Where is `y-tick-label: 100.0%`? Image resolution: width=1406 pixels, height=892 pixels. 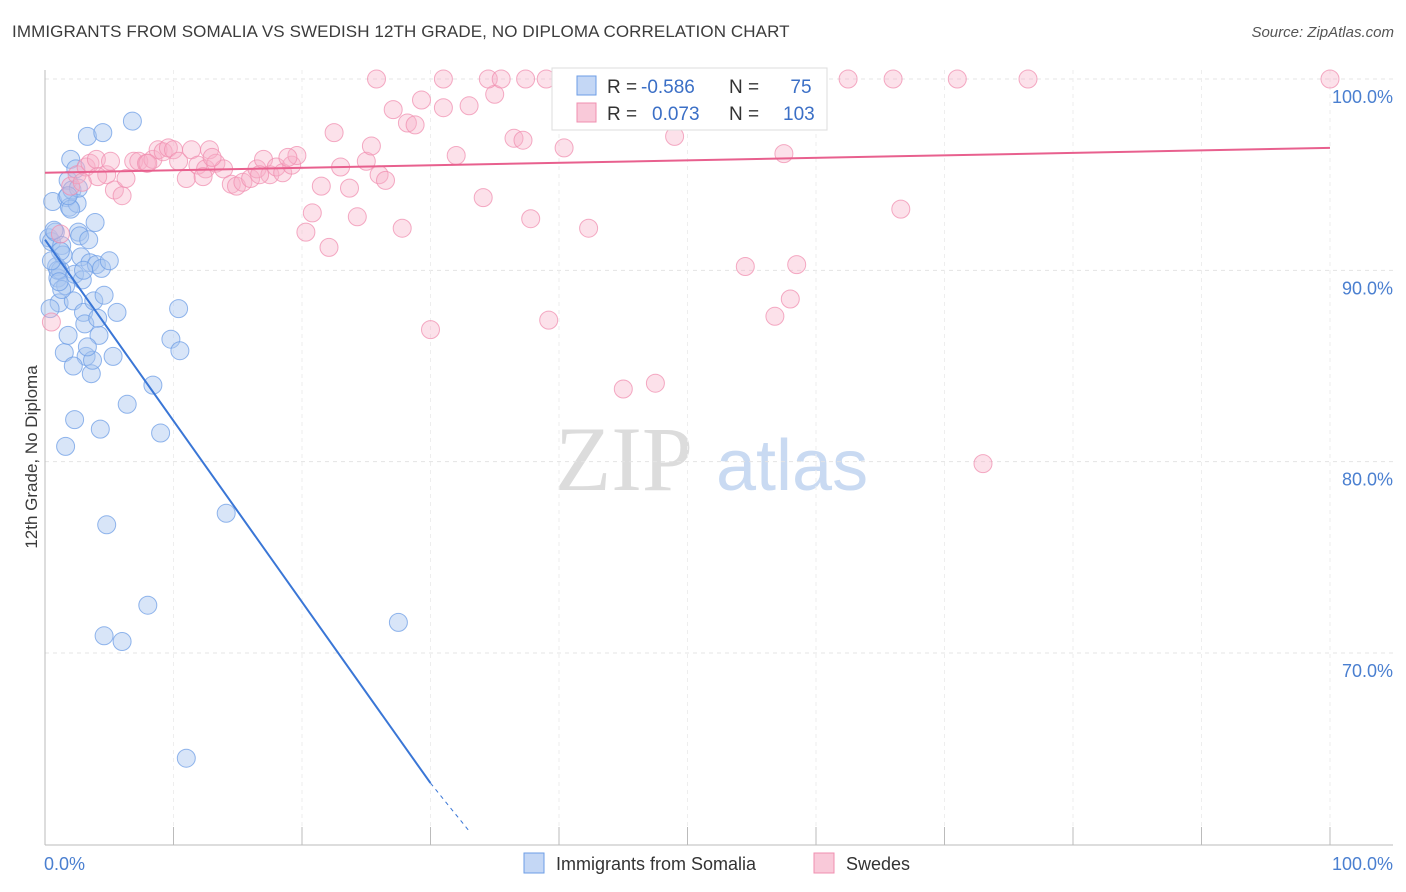 y-tick-label: 100.0% is located at coordinates (1362, 97).